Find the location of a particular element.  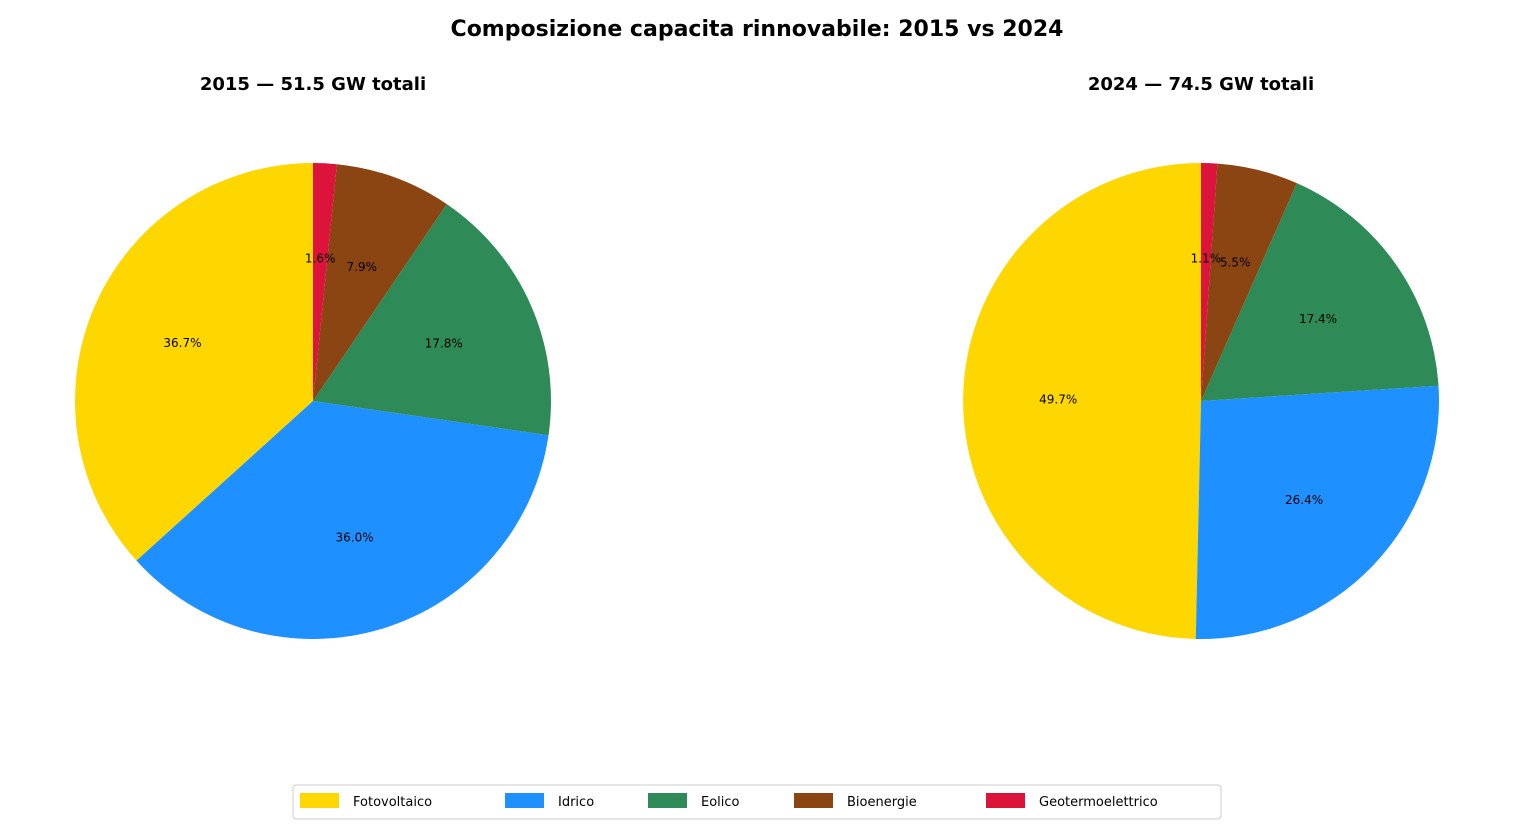

pie-2015-slice-idrico is located at coordinates (342, 520).